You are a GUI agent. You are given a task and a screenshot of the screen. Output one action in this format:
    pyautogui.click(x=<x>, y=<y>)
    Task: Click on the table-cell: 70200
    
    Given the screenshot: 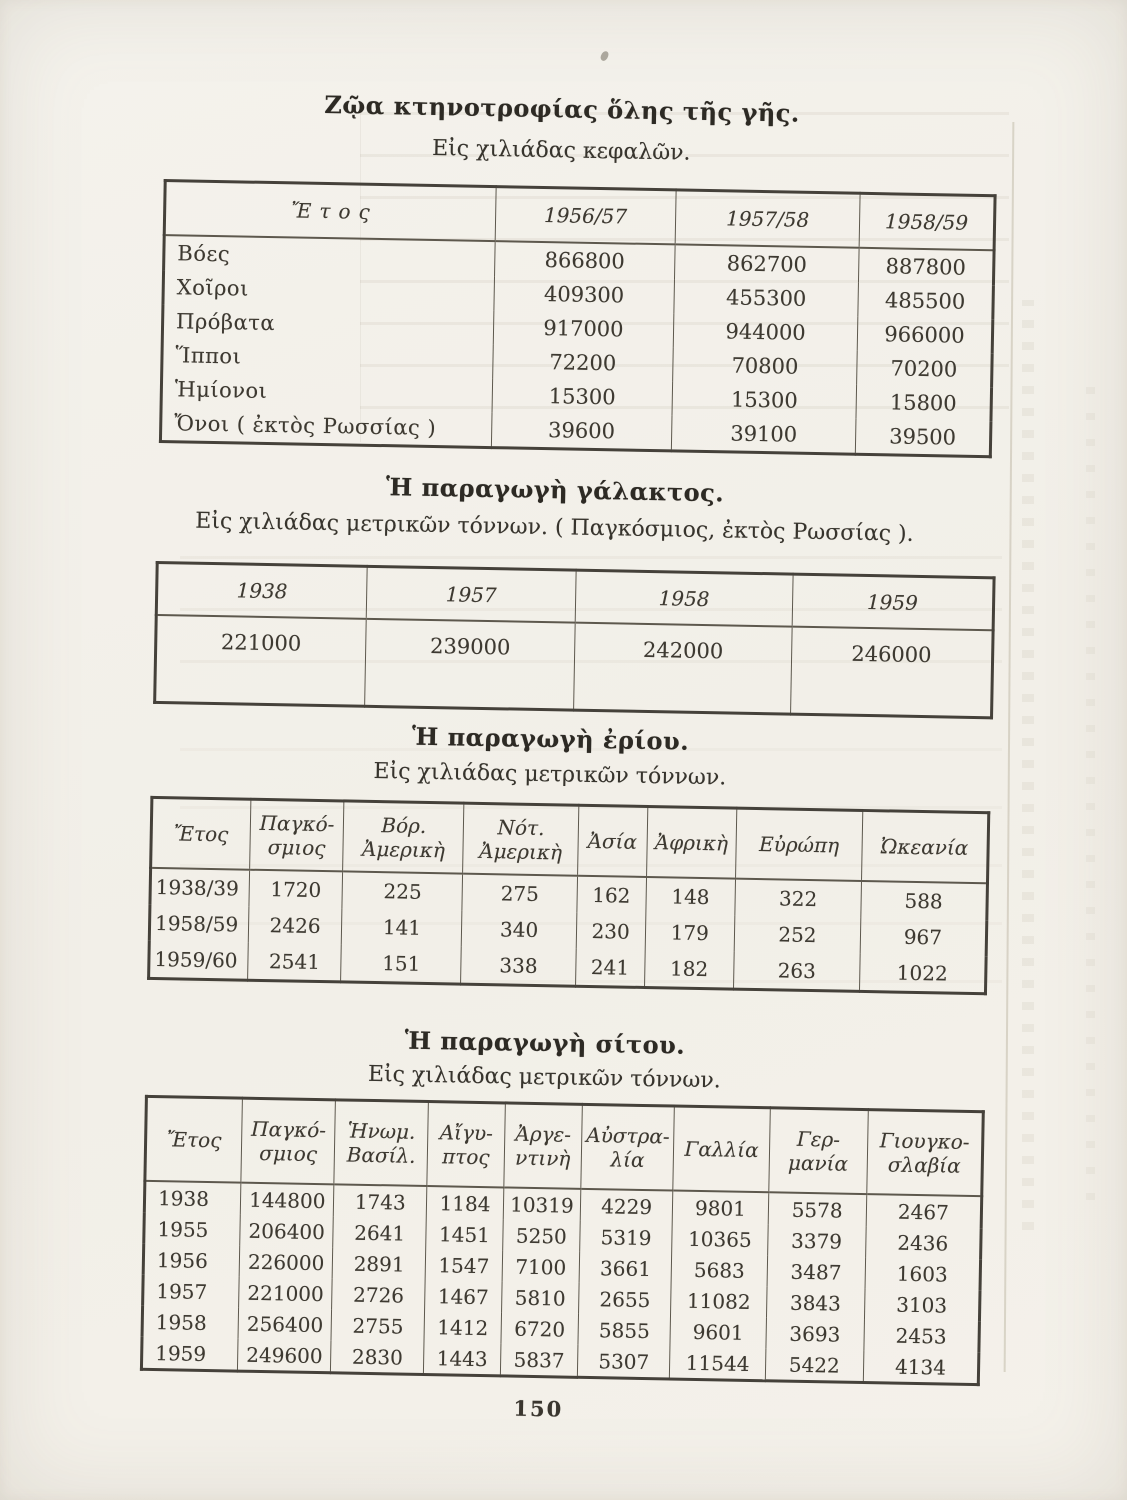 What is the action you would take?
    pyautogui.click(x=924, y=369)
    